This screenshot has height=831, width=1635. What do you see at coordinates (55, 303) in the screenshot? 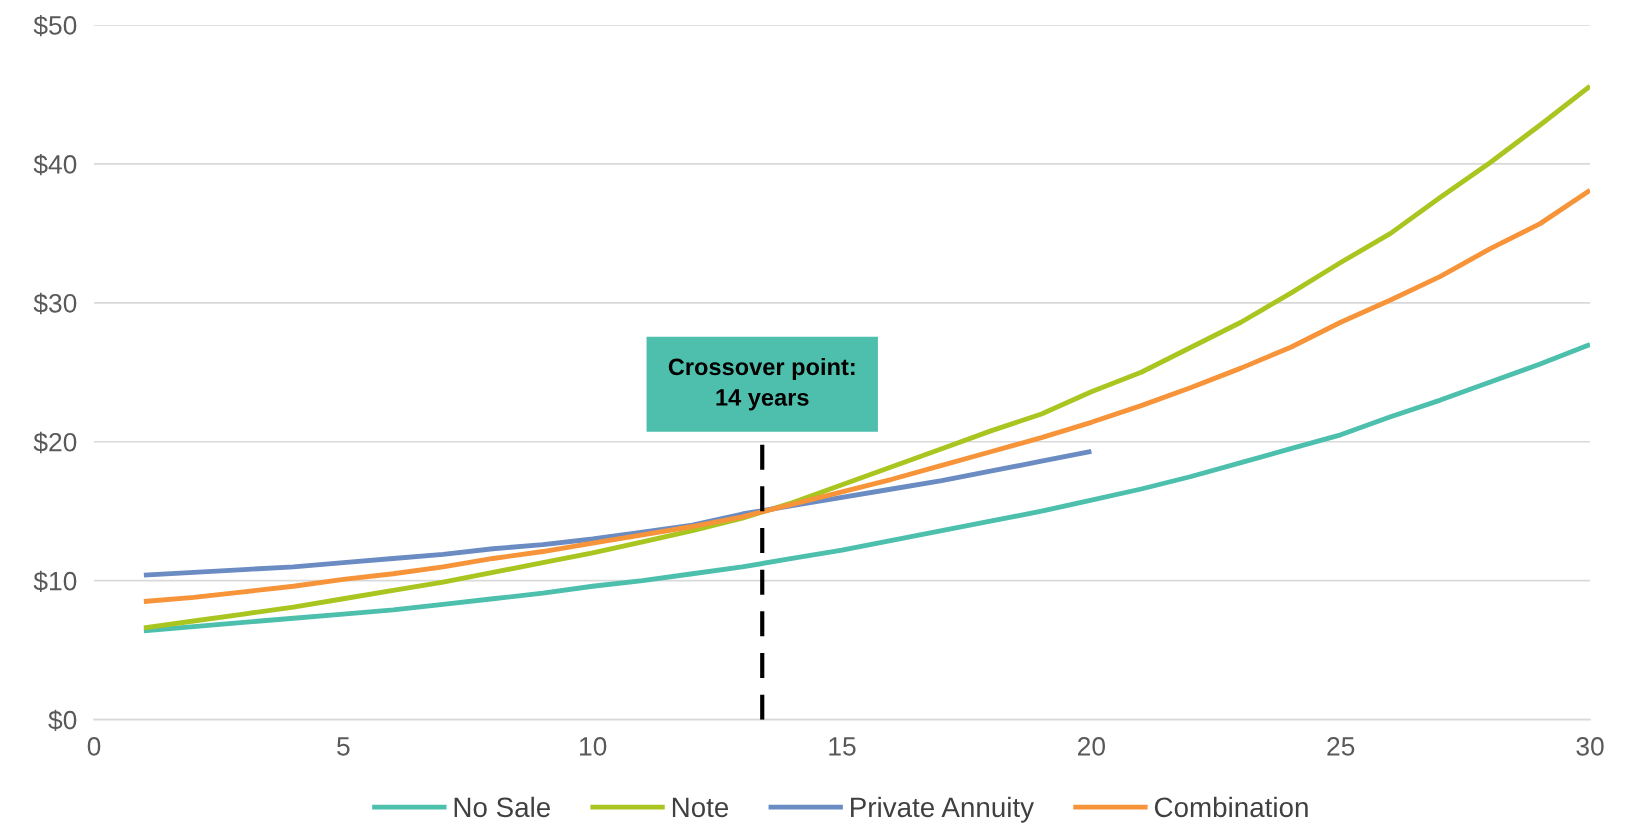
I see `y-tick-label: $30` at bounding box center [55, 303].